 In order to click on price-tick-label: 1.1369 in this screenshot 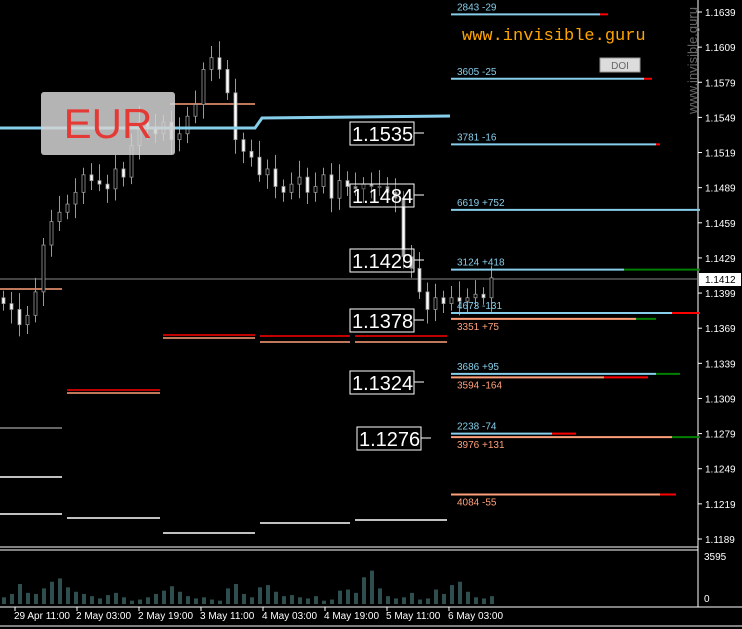, I will do `click(720, 329)`.